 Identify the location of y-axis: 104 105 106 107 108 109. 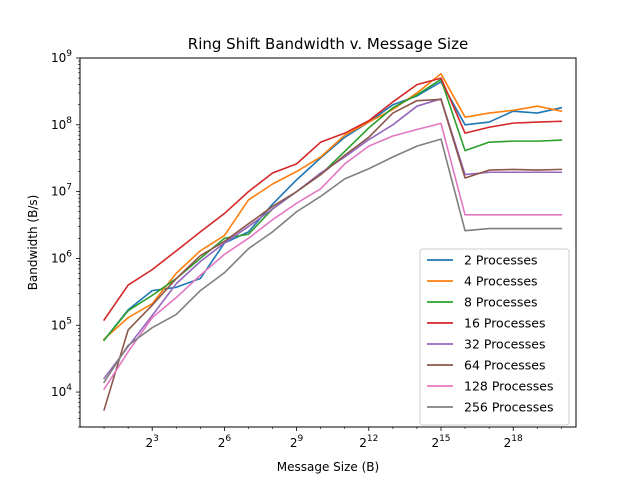
(65, 238).